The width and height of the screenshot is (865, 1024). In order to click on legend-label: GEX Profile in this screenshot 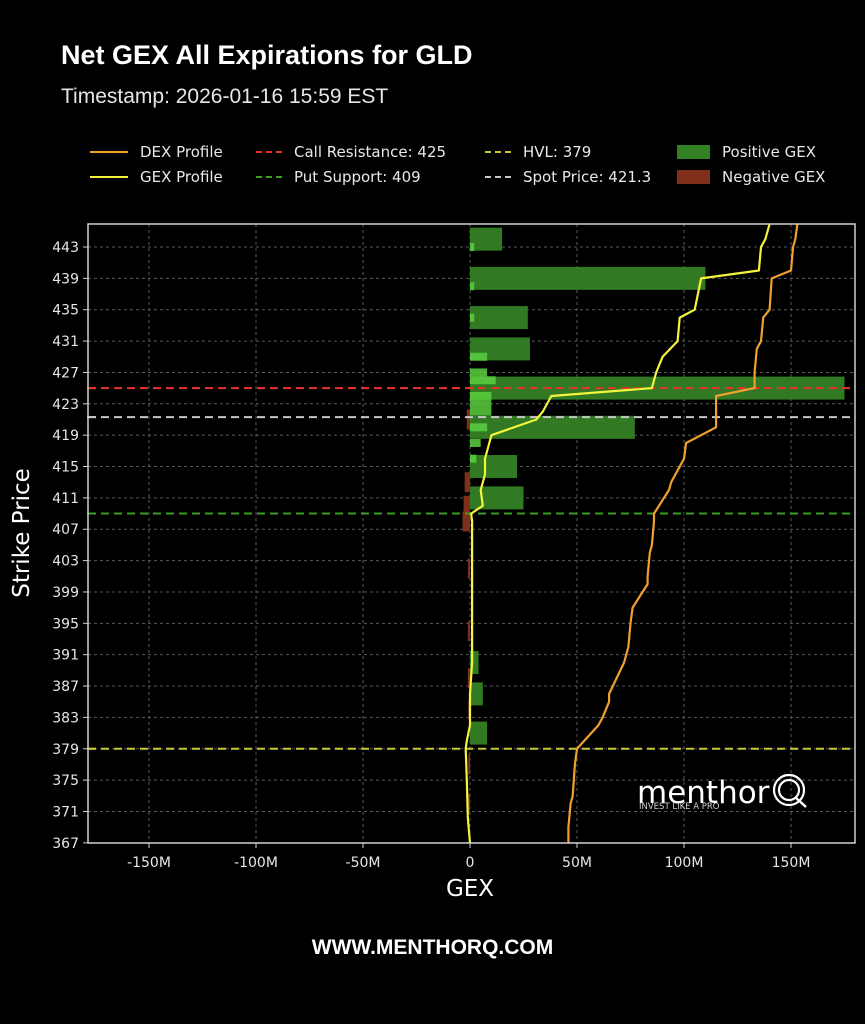, I will do `click(181, 177)`.